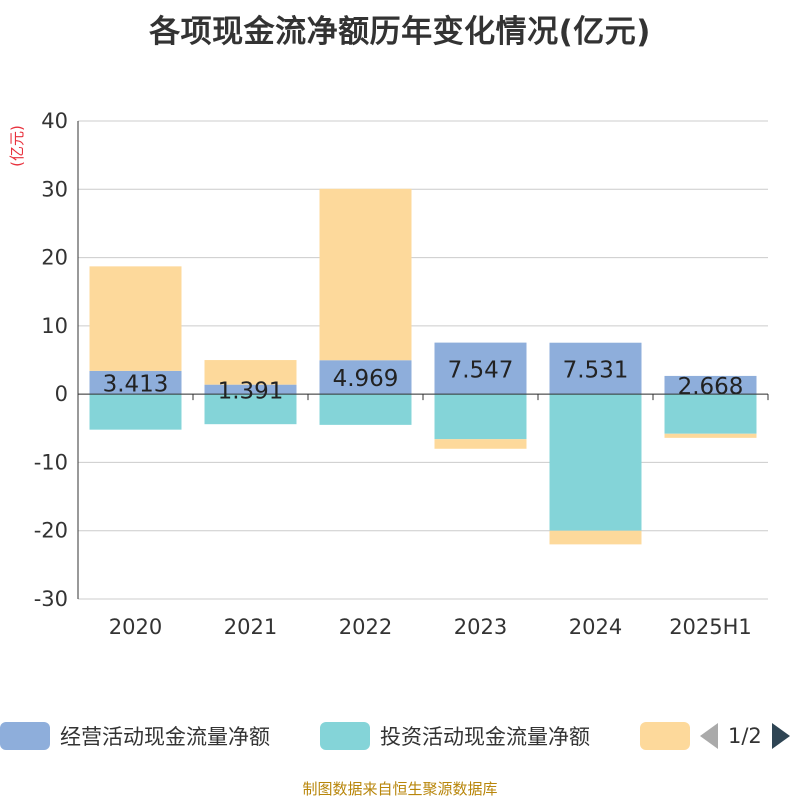  Describe the element at coordinates (710, 627) in the screenshot. I see `x-tick-label: 2025H1` at that location.